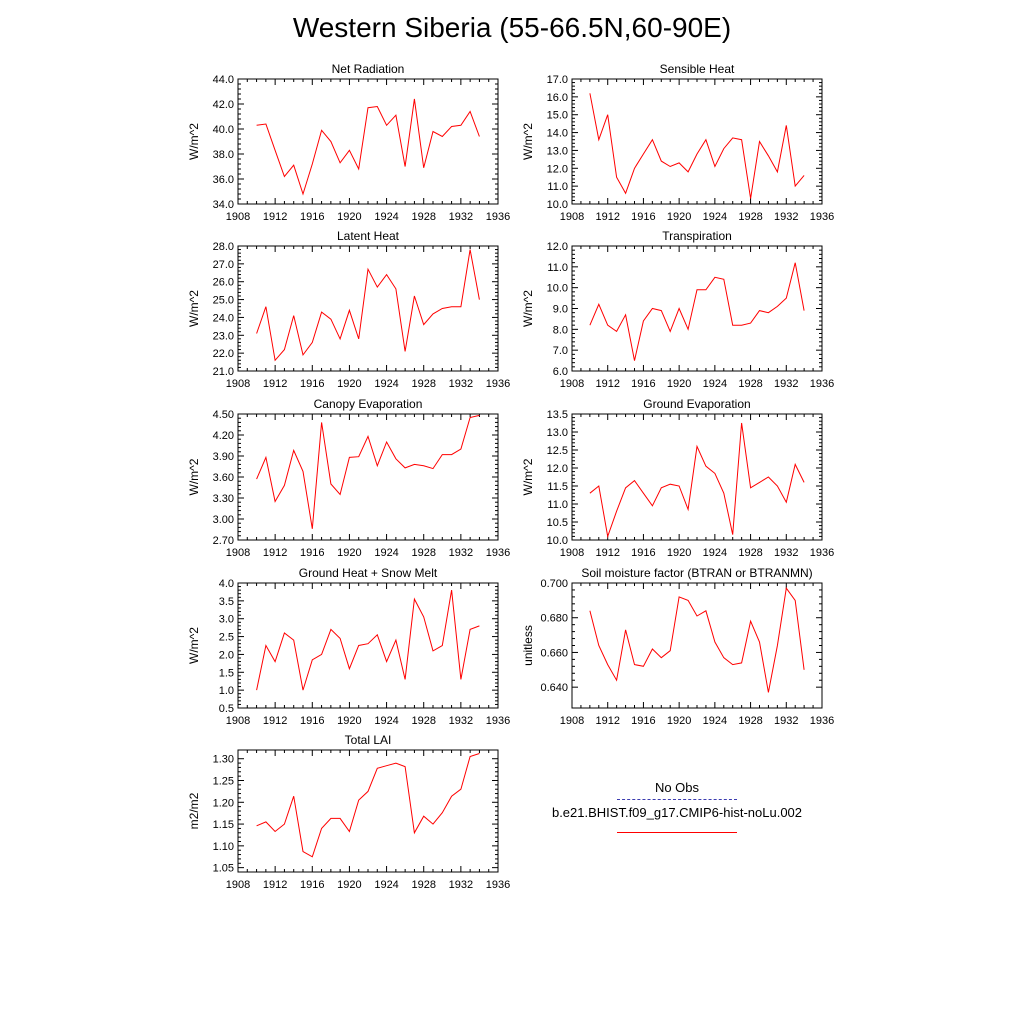 This screenshot has width=1024, height=1024. What do you see at coordinates (368, 69) in the screenshot?
I see `panel-title: Net Radiation` at bounding box center [368, 69].